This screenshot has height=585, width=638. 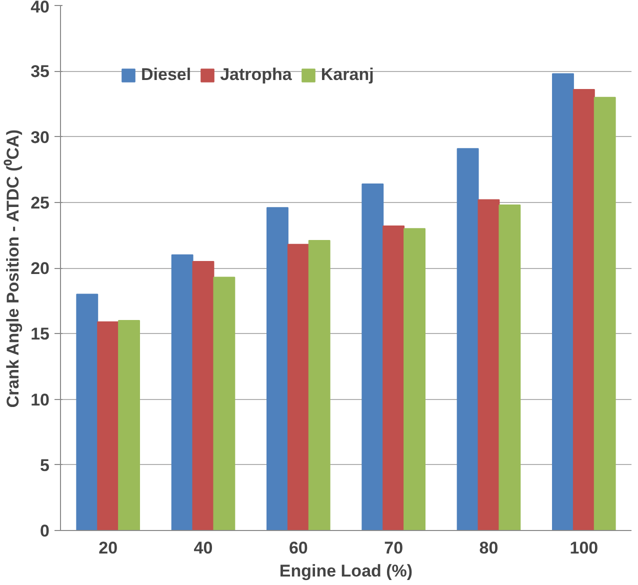 What do you see at coordinates (40, 8) in the screenshot?
I see `y-tick-label: 40` at bounding box center [40, 8].